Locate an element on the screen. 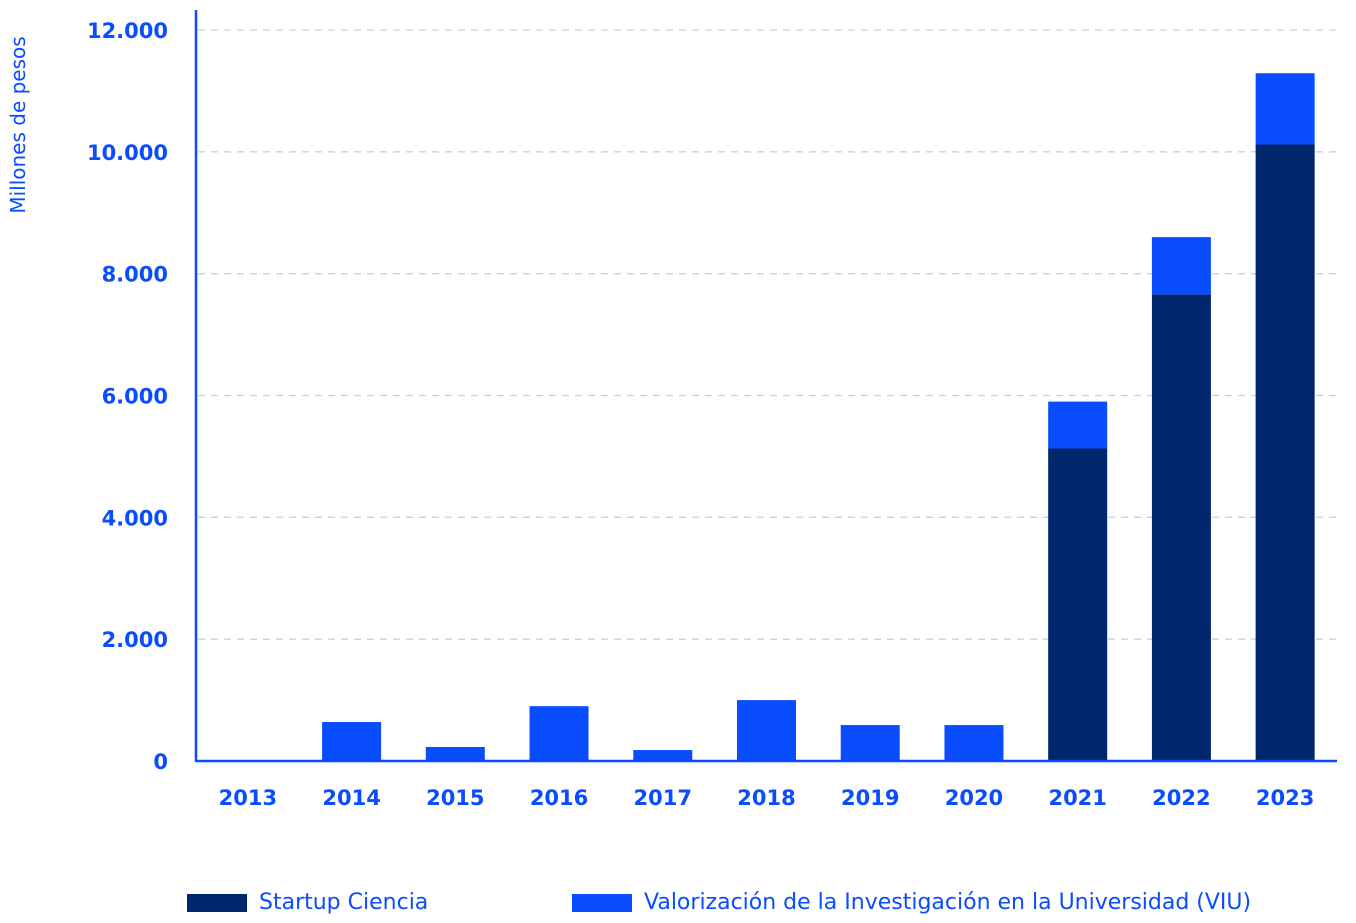 Image resolution: width=1356 pixels, height=923 pixels. x-tick-label-2016: 2016 is located at coordinates (559, 798).